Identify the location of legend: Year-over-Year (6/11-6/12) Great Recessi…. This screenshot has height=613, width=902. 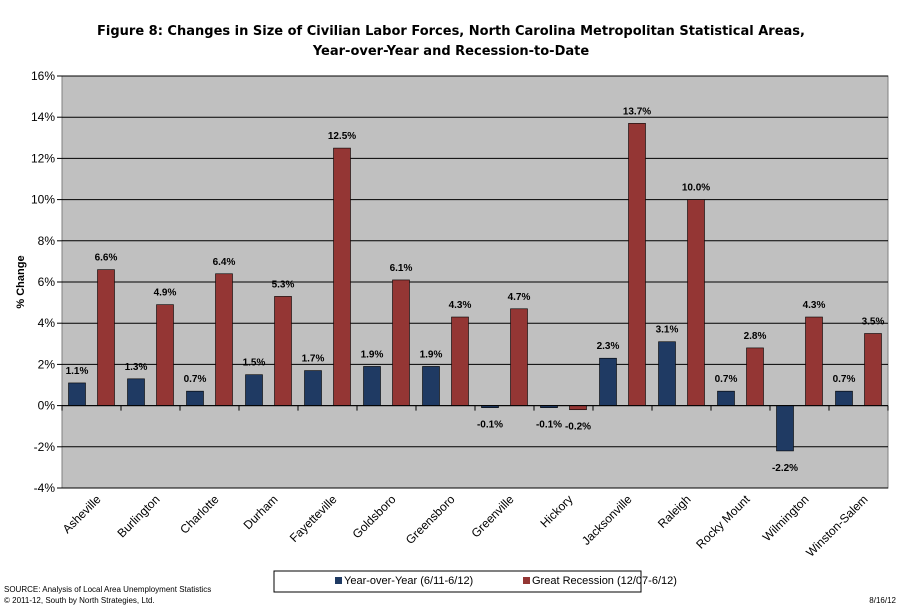
(475, 581).